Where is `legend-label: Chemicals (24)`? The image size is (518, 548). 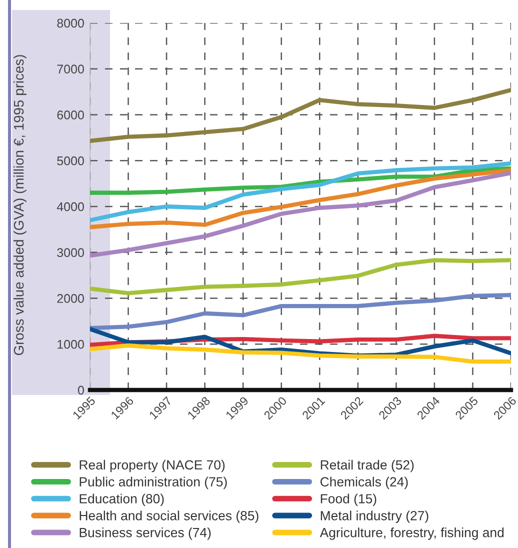 legend-label: Chemicals (24) is located at coordinates (364, 483).